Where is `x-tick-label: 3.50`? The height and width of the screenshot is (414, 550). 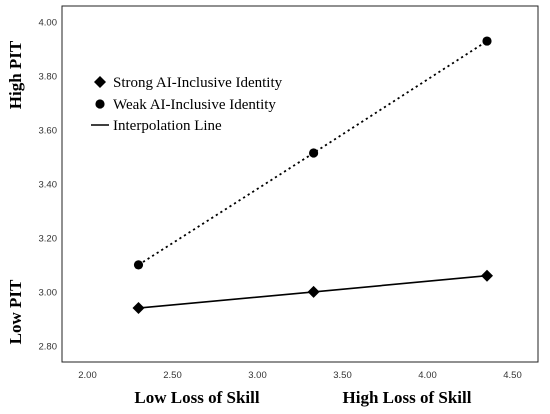 x-tick-label: 3.50 is located at coordinates (342, 375).